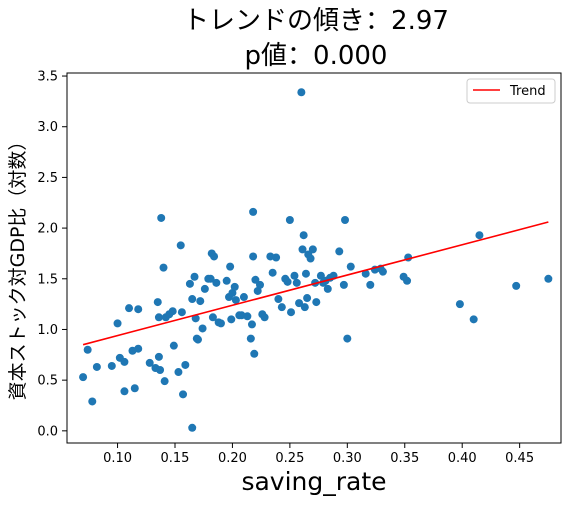 Image resolution: width=572 pixels, height=506 pixels. I want to click on legend-box, so click(511, 91).